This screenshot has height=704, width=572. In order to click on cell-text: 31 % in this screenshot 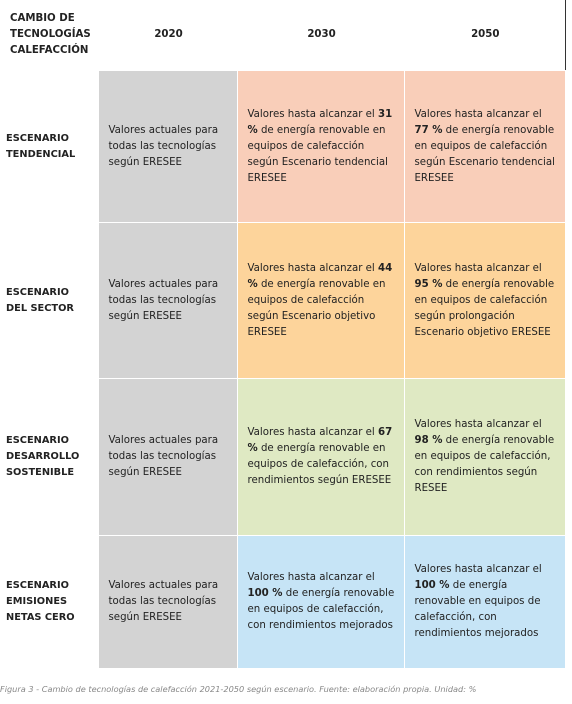, I will do `click(320, 122)`.